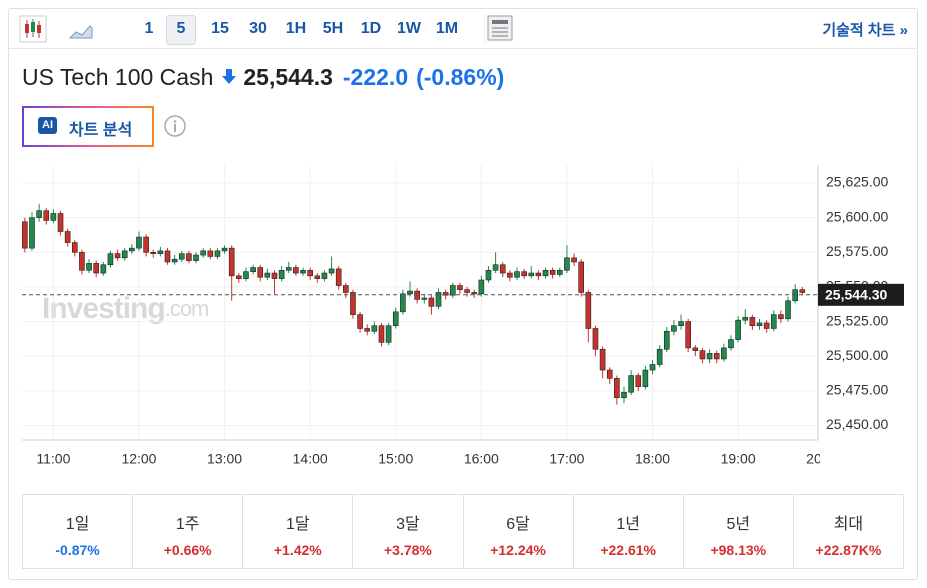 This screenshot has width=927, height=588. I want to click on x-tick-label: 15:00, so click(395, 459).